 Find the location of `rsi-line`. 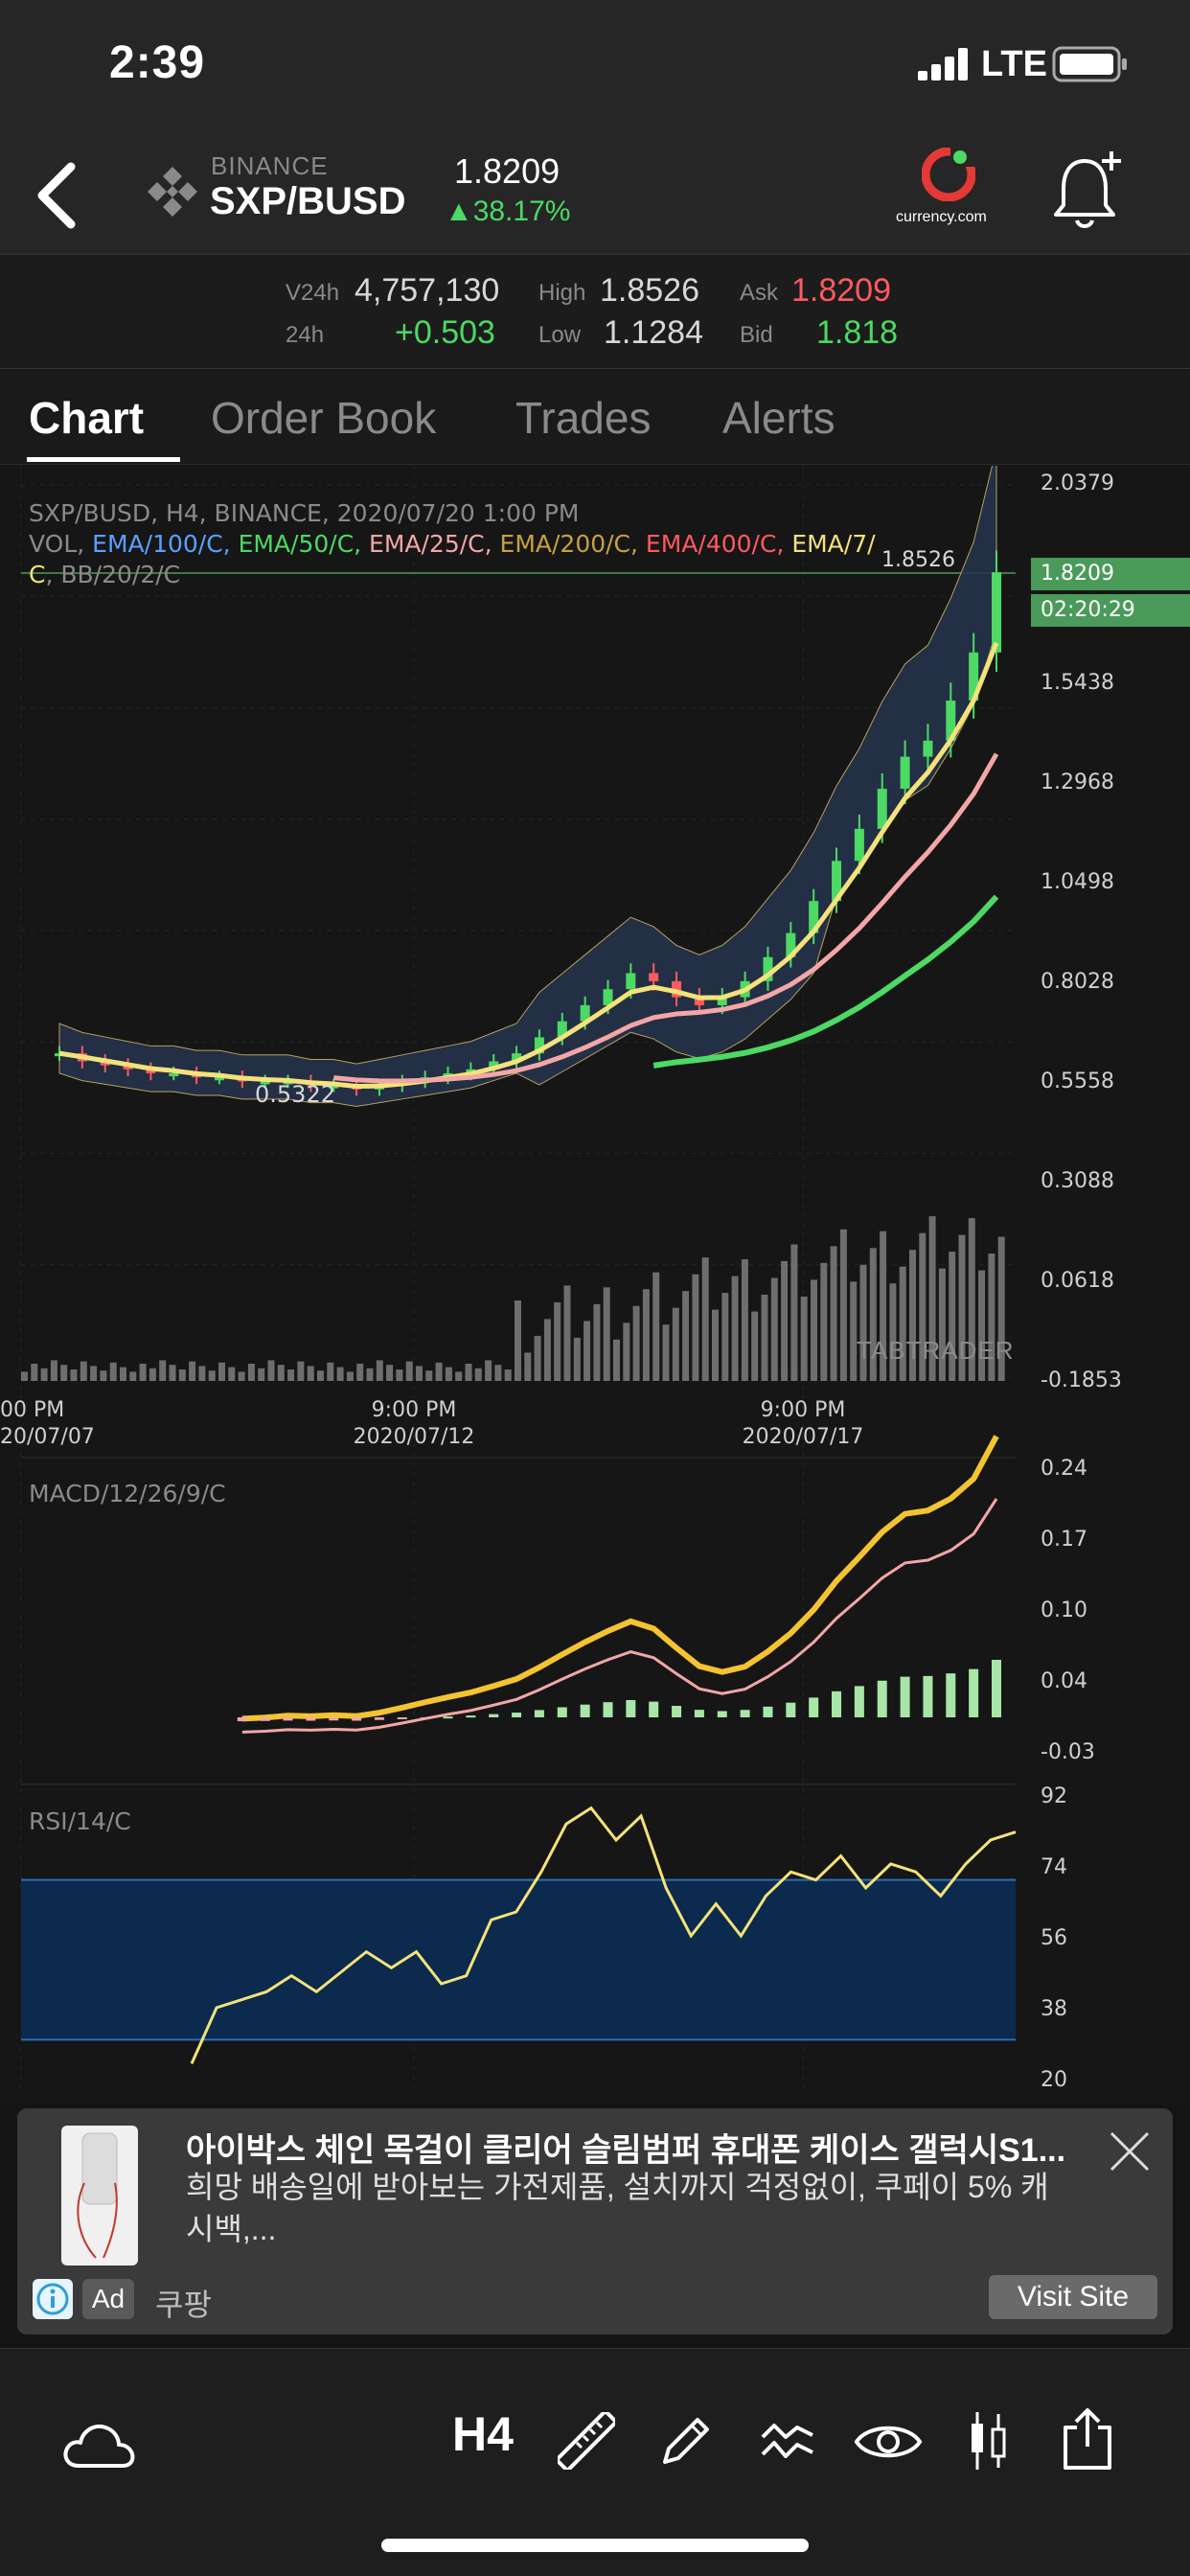

rsi-line is located at coordinates (604, 1935).